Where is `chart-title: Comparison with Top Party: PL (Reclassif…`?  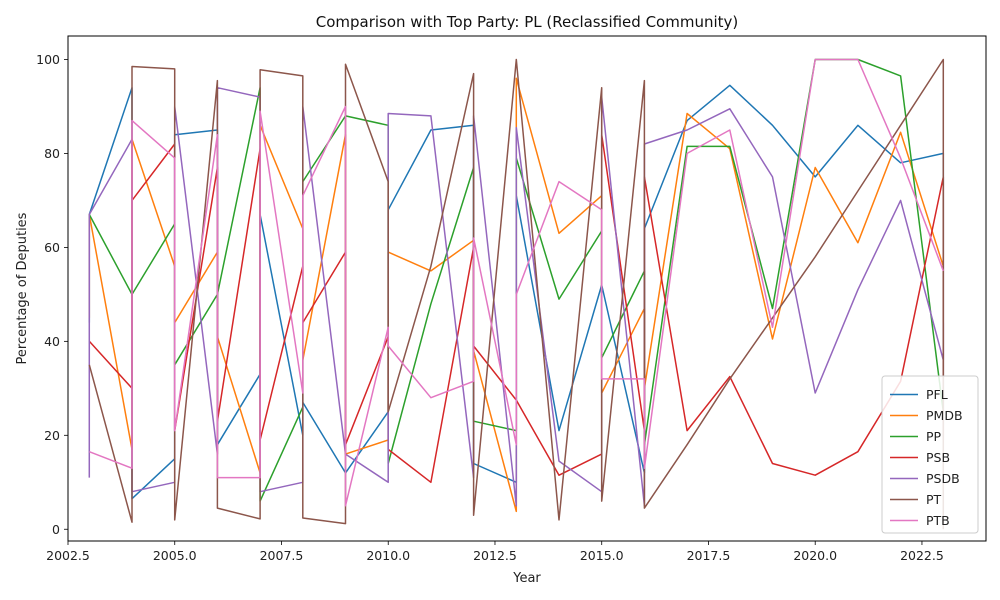
chart-title: Comparison with Top Party: PL (Reclassif… is located at coordinates (527, 22).